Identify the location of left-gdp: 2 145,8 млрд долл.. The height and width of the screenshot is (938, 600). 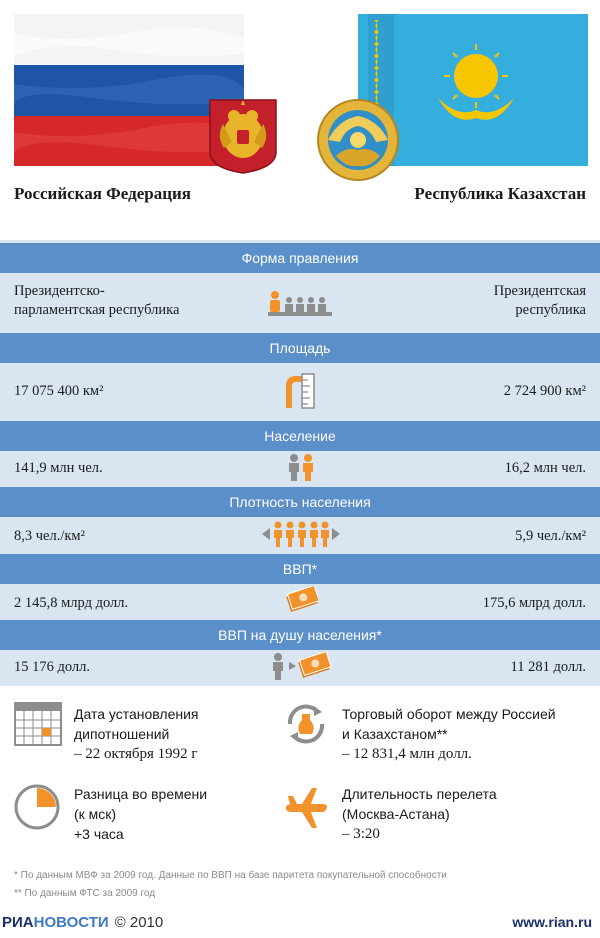
(71, 603).